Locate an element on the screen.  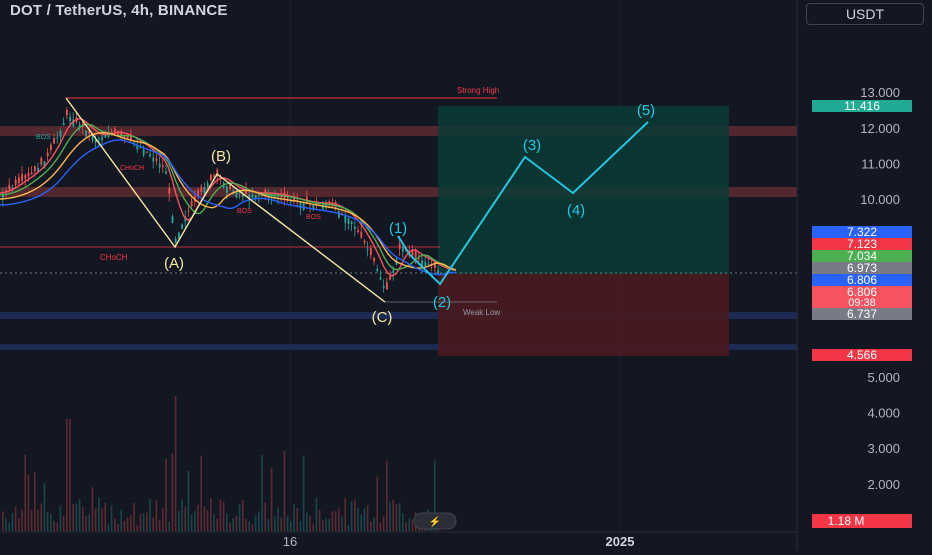
x-tick-label: 2025 is located at coordinates (620, 541).